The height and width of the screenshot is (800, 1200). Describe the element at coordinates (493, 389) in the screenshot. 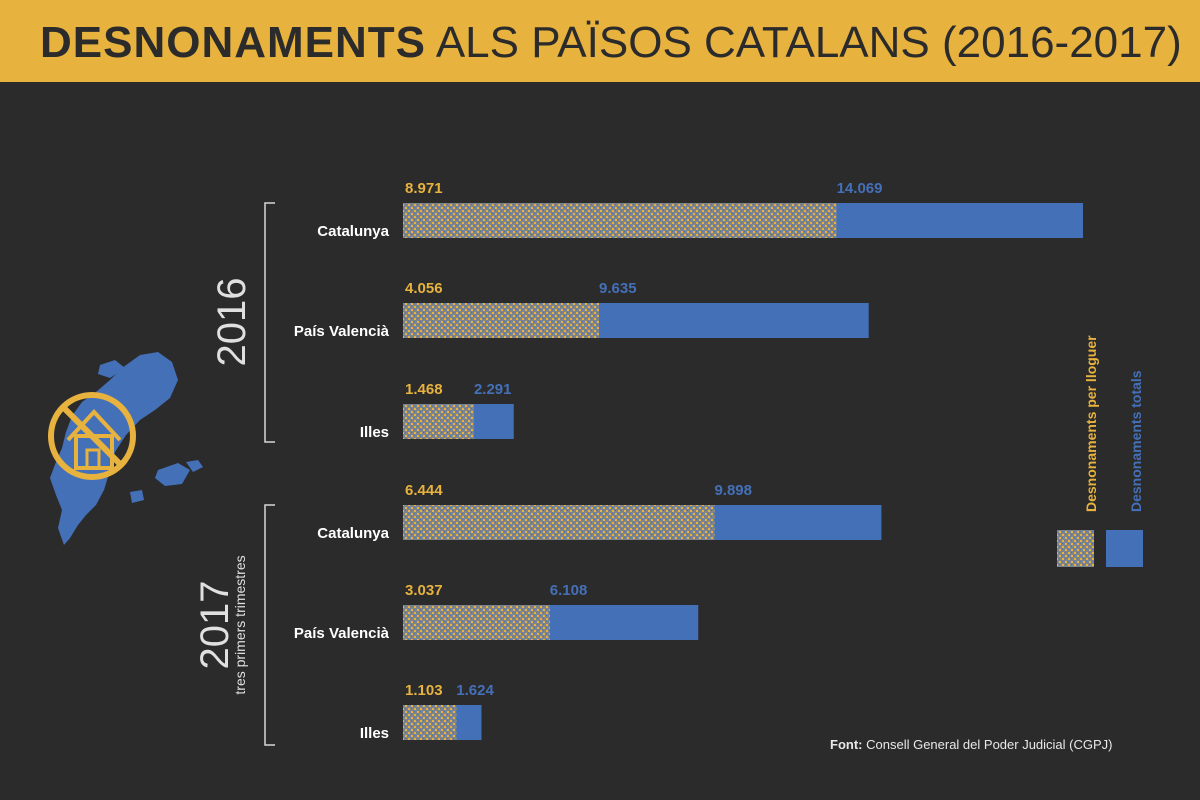

I see `value-label-total: 2.291` at that location.